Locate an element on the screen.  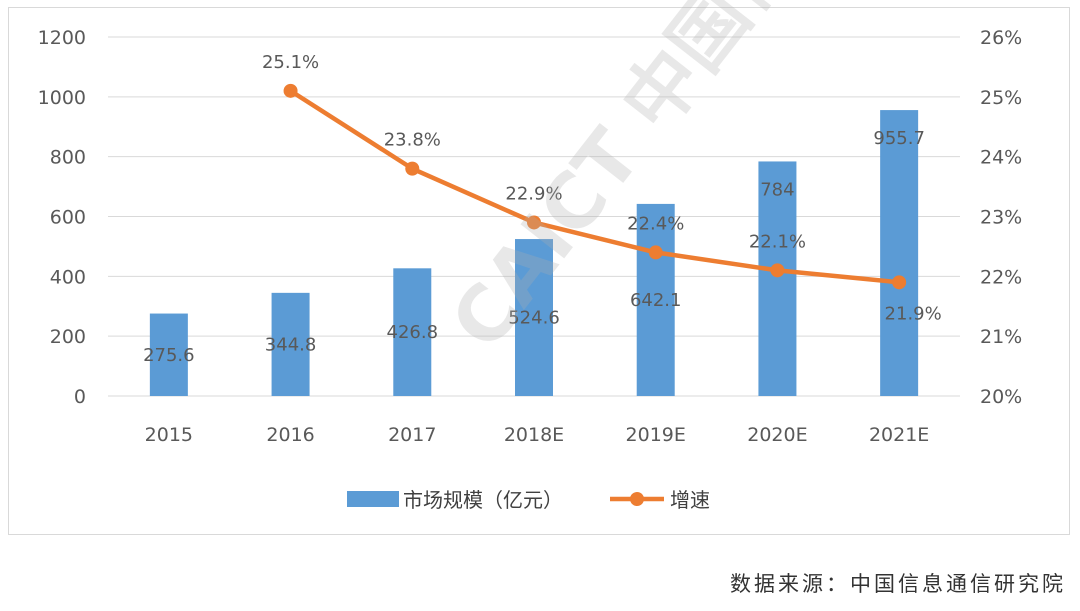
bar-data-label: 344.8 is located at coordinates (291, 344).